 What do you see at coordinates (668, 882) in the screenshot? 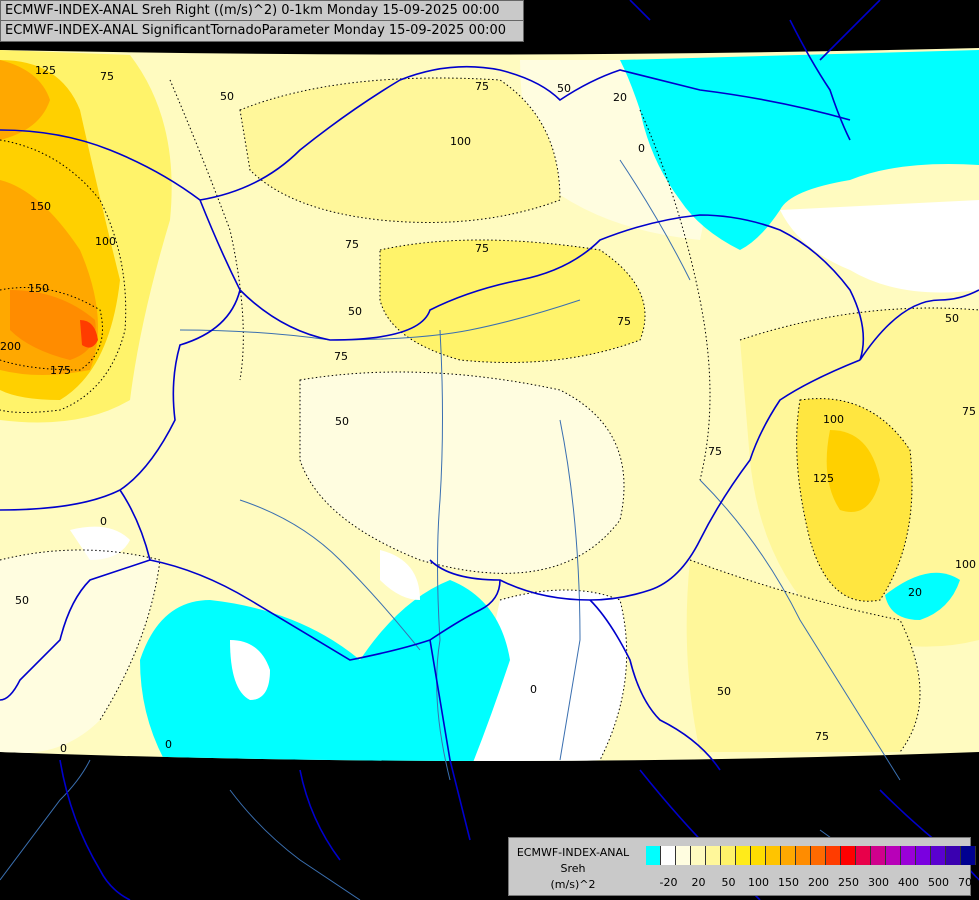
I see `legend-tick-label: -20` at bounding box center [668, 882].